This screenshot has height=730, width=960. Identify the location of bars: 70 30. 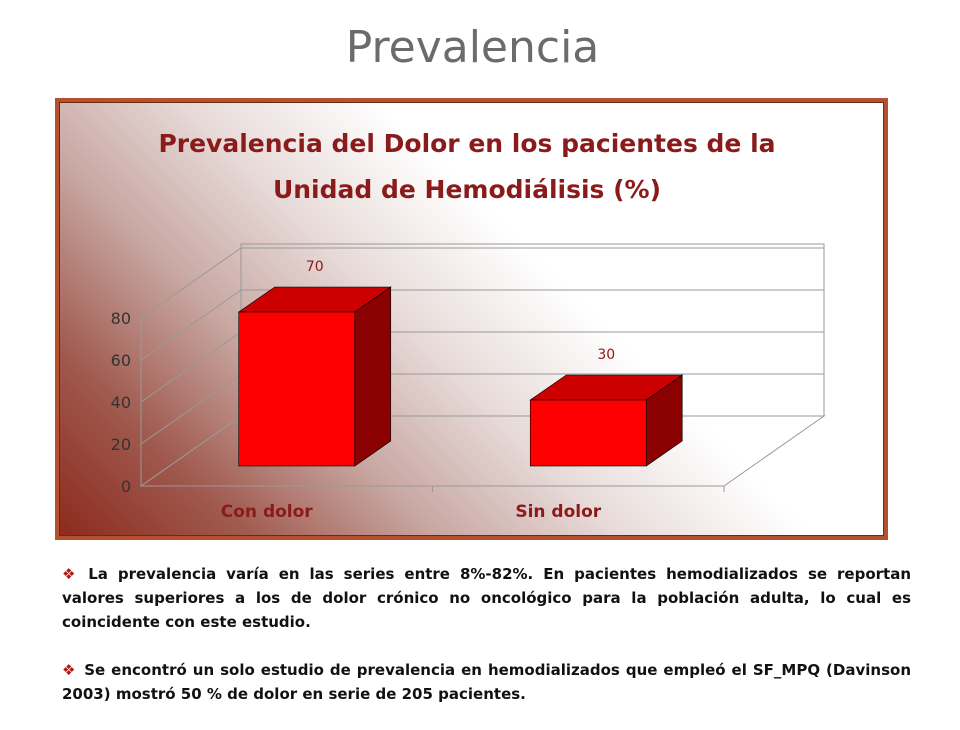
(460, 363).